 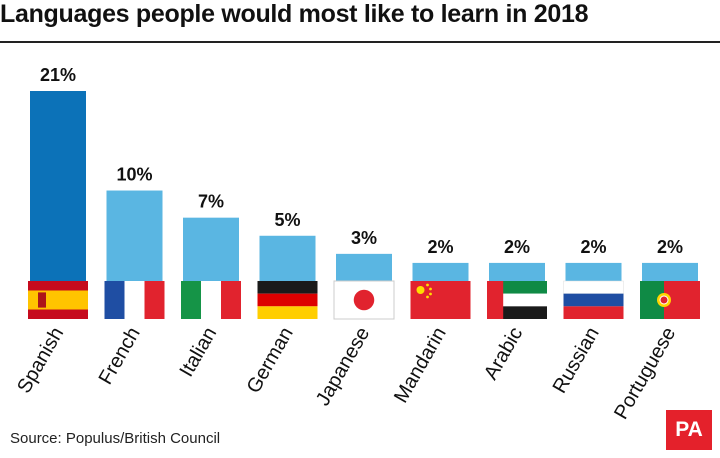 What do you see at coordinates (211, 300) in the screenshot?
I see `italy-flag-icon` at bounding box center [211, 300].